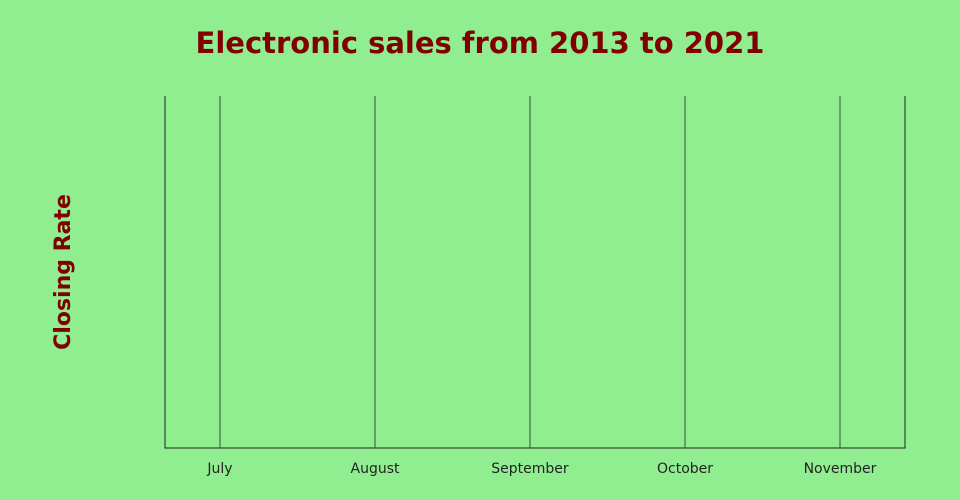 The image size is (960, 500). I want to click on x-tick-label: July, so click(219, 469).